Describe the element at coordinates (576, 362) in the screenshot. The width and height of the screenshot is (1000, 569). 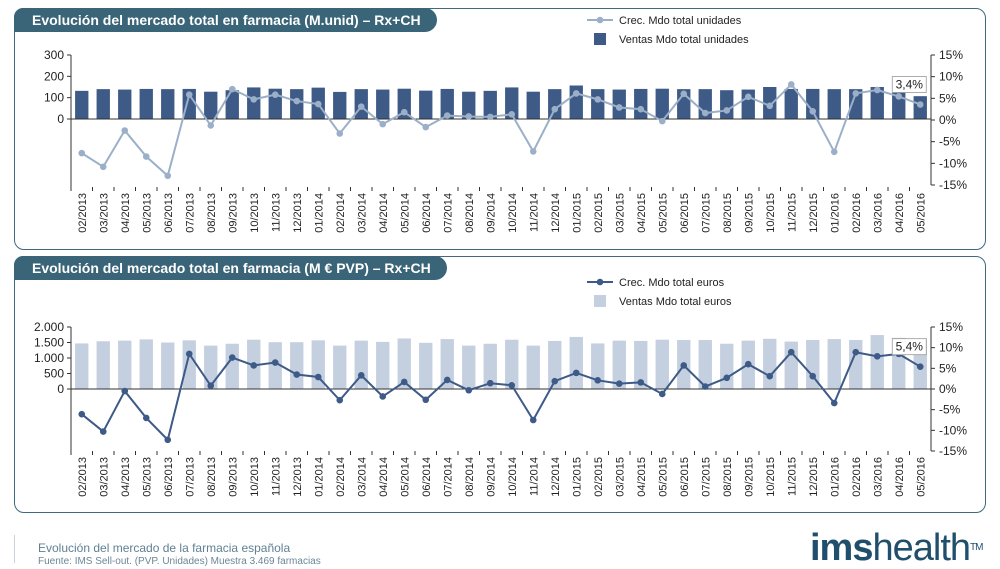
I see `bar-01/2015` at that location.